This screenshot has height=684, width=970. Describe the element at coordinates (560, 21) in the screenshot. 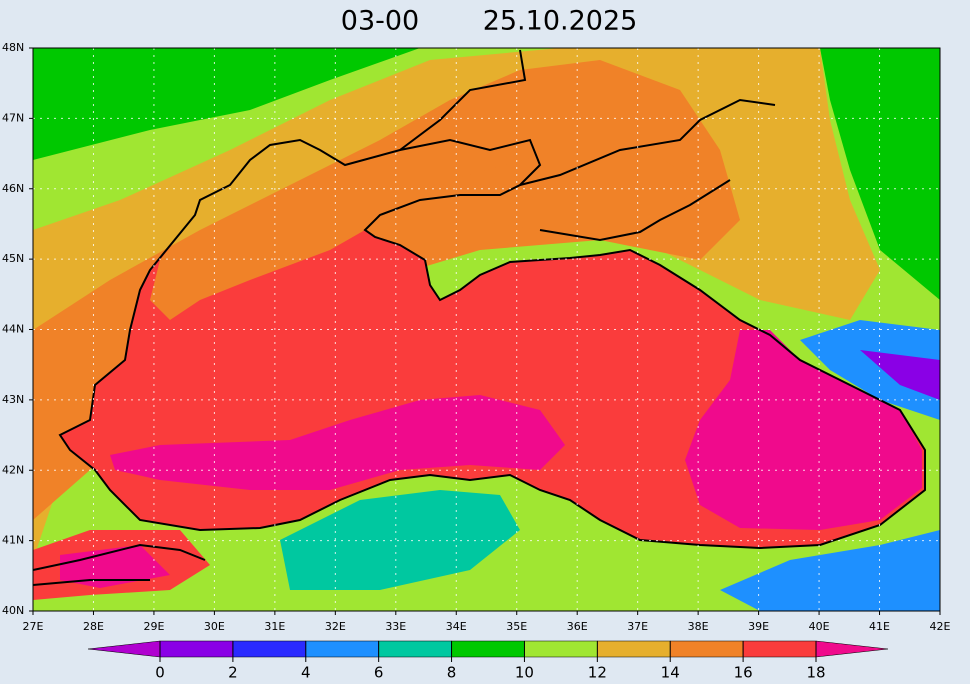

I see `title-date: 25.10.2025` at that location.